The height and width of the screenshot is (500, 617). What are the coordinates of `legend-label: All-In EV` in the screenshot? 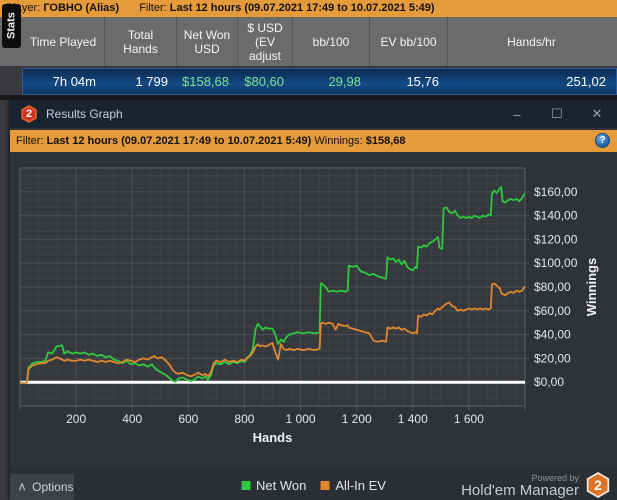 It's located at (360, 485).